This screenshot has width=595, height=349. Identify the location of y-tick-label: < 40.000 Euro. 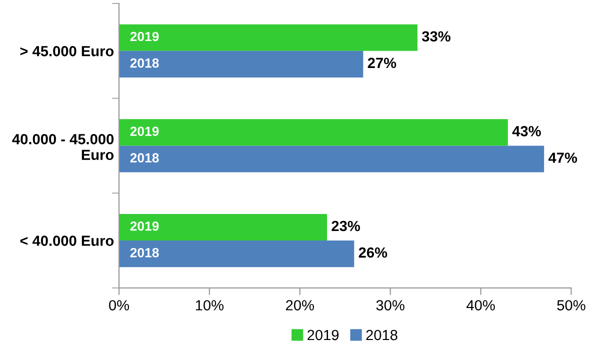
(67, 241).